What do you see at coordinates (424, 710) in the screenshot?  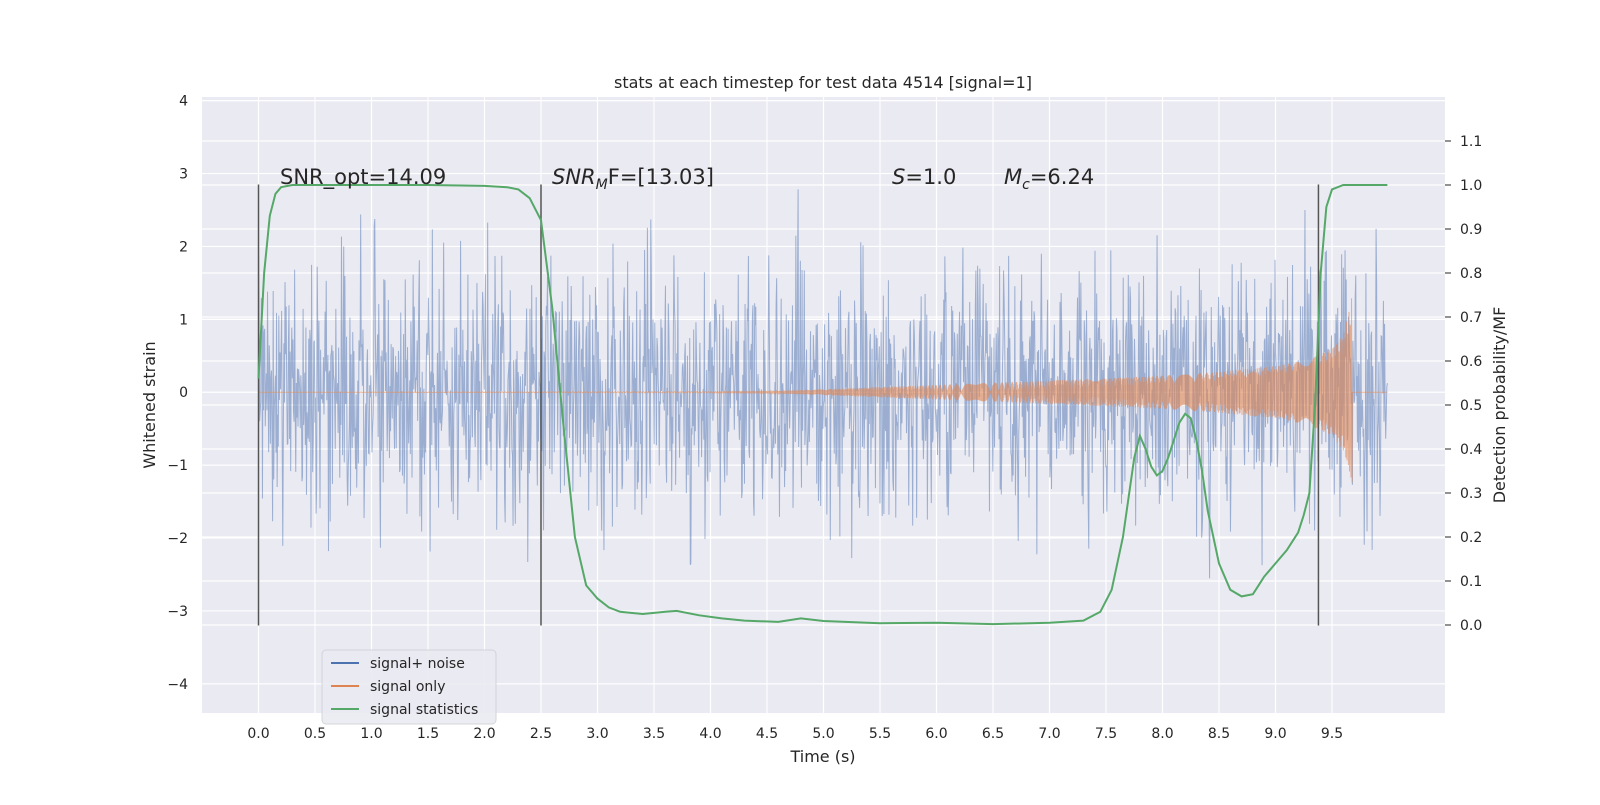 I see `legend-label-signal-statistics: signal statistics` at bounding box center [424, 710].